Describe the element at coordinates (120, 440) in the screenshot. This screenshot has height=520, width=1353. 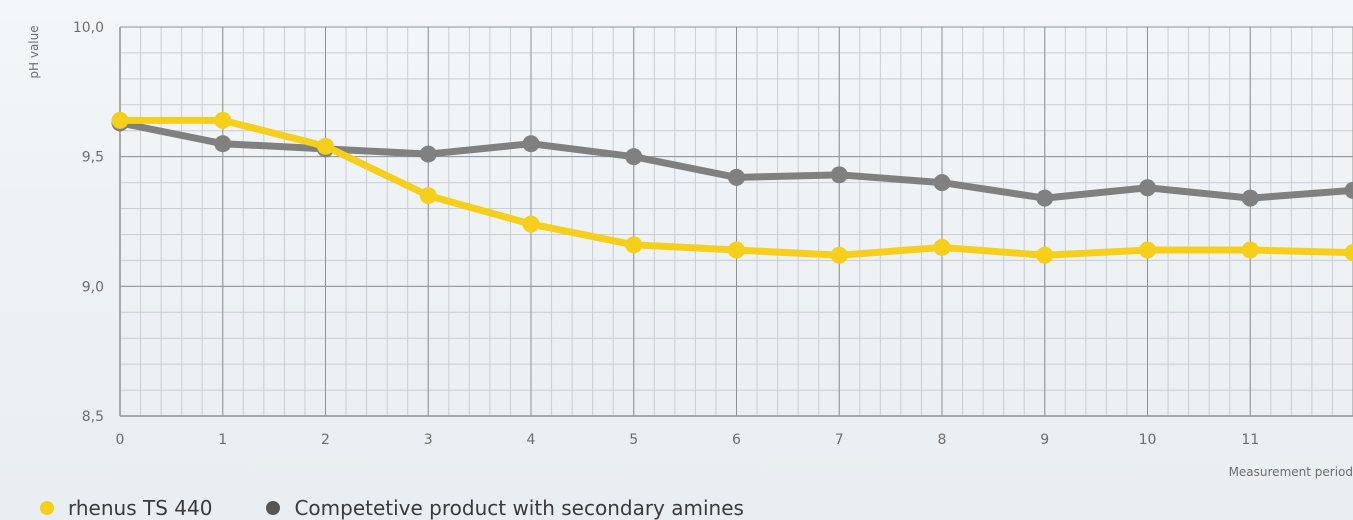
I see `x-tick-label: 0` at that location.